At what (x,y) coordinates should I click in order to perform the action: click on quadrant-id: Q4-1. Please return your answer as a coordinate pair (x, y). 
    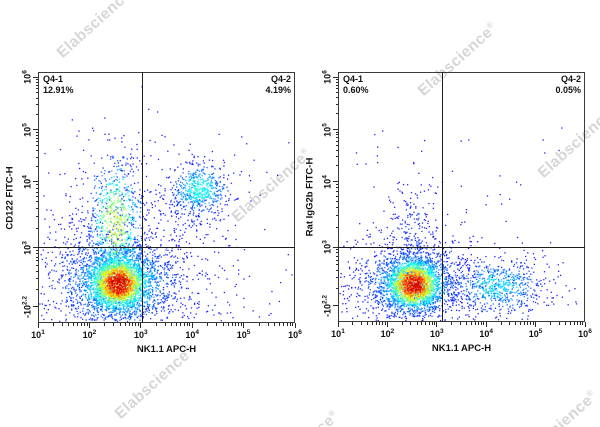
    Looking at the image, I should click on (353, 79).